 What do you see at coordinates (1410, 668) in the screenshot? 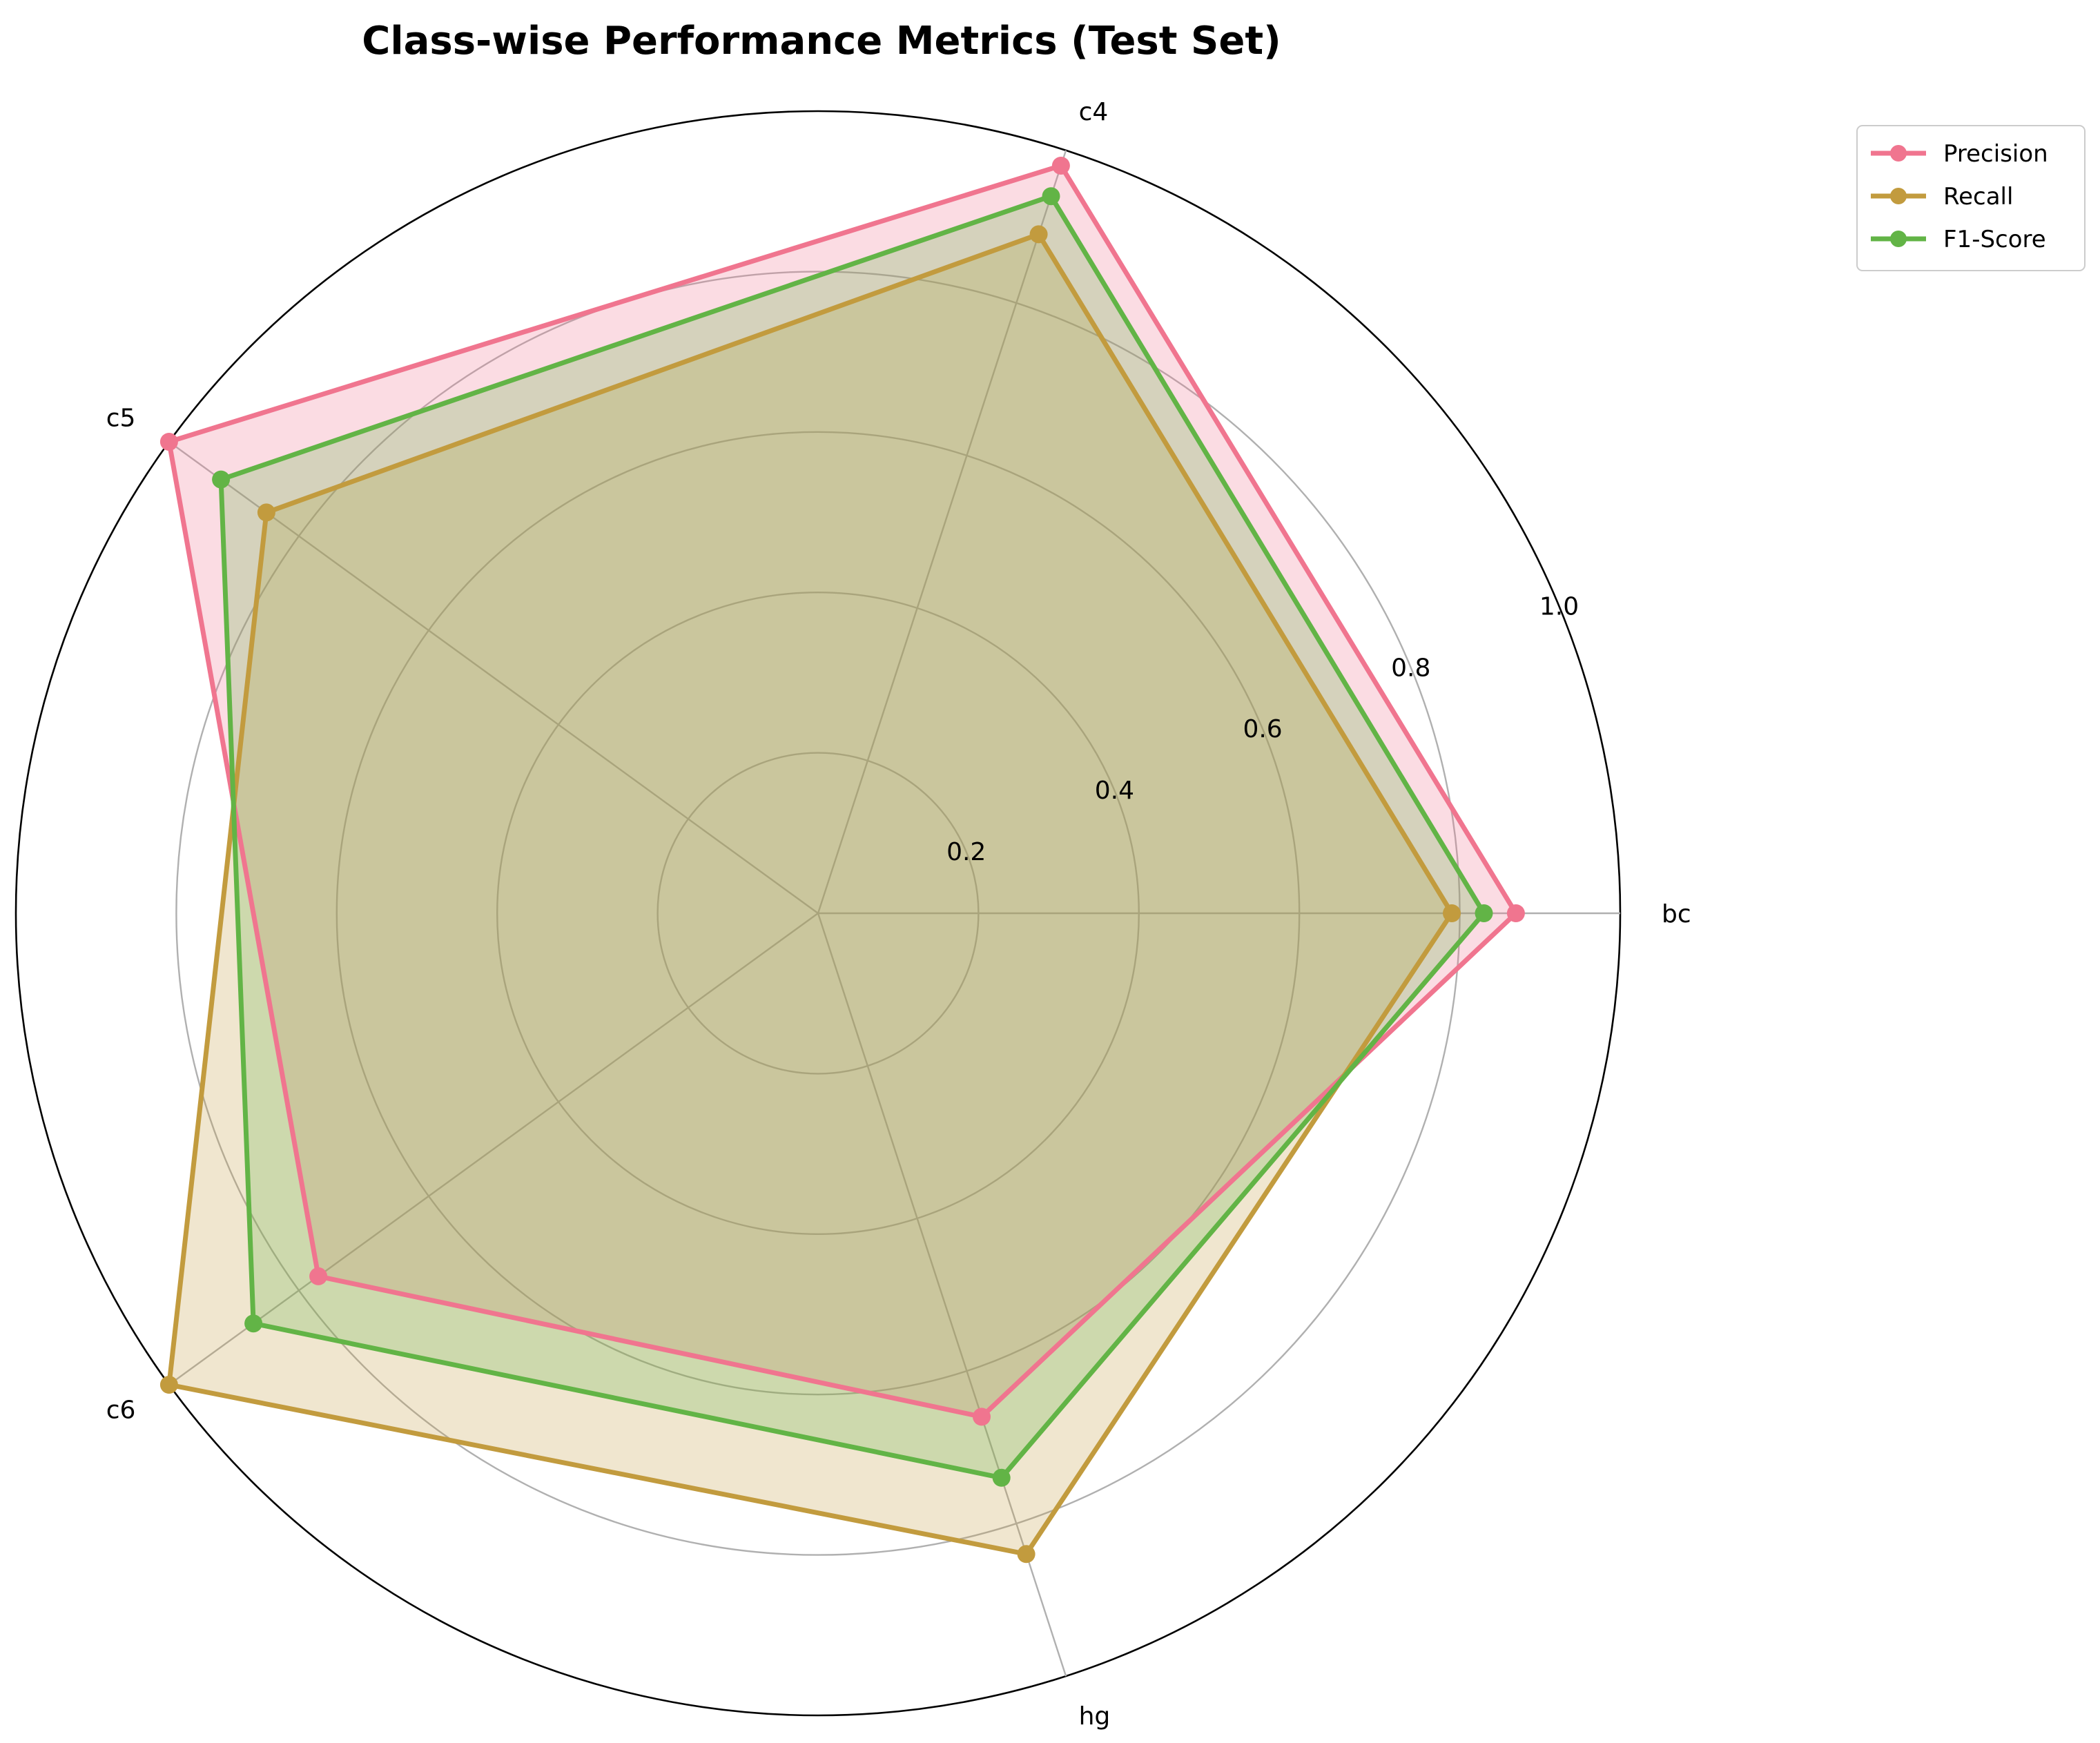
I see `radial-tick-label: 0.8` at bounding box center [1410, 668].